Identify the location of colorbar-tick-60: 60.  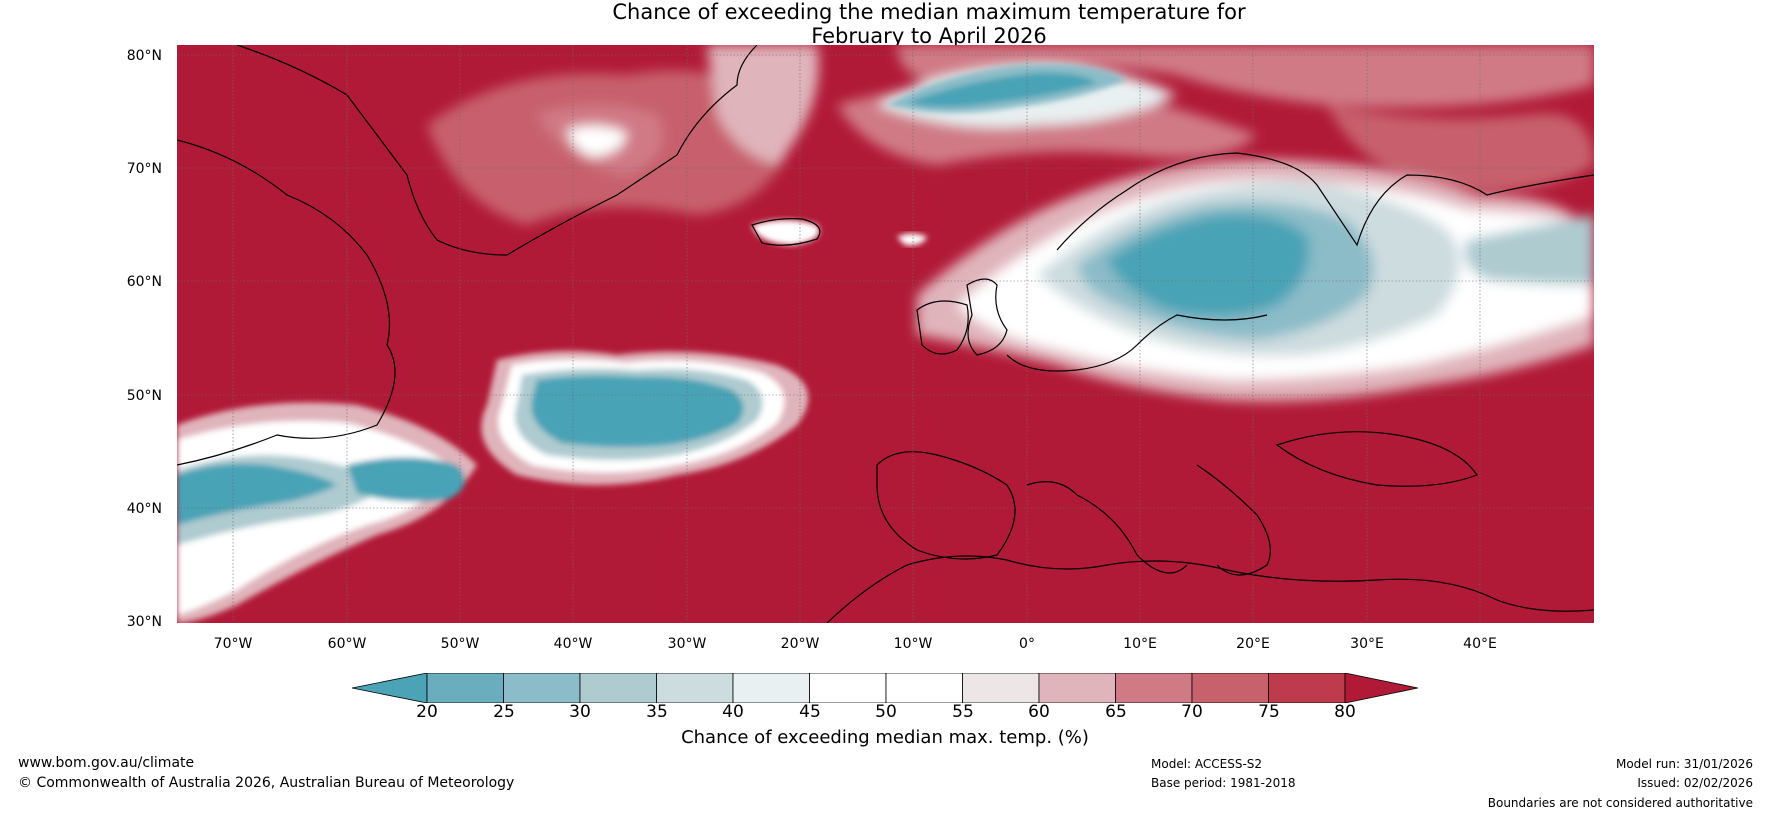
(1039, 712).